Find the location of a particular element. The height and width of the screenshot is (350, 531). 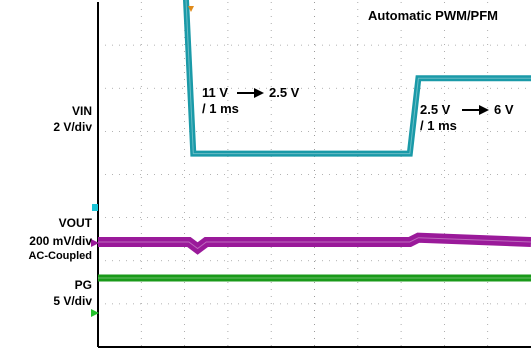

vin-ground-marker-icon is located at coordinates (95, 207).